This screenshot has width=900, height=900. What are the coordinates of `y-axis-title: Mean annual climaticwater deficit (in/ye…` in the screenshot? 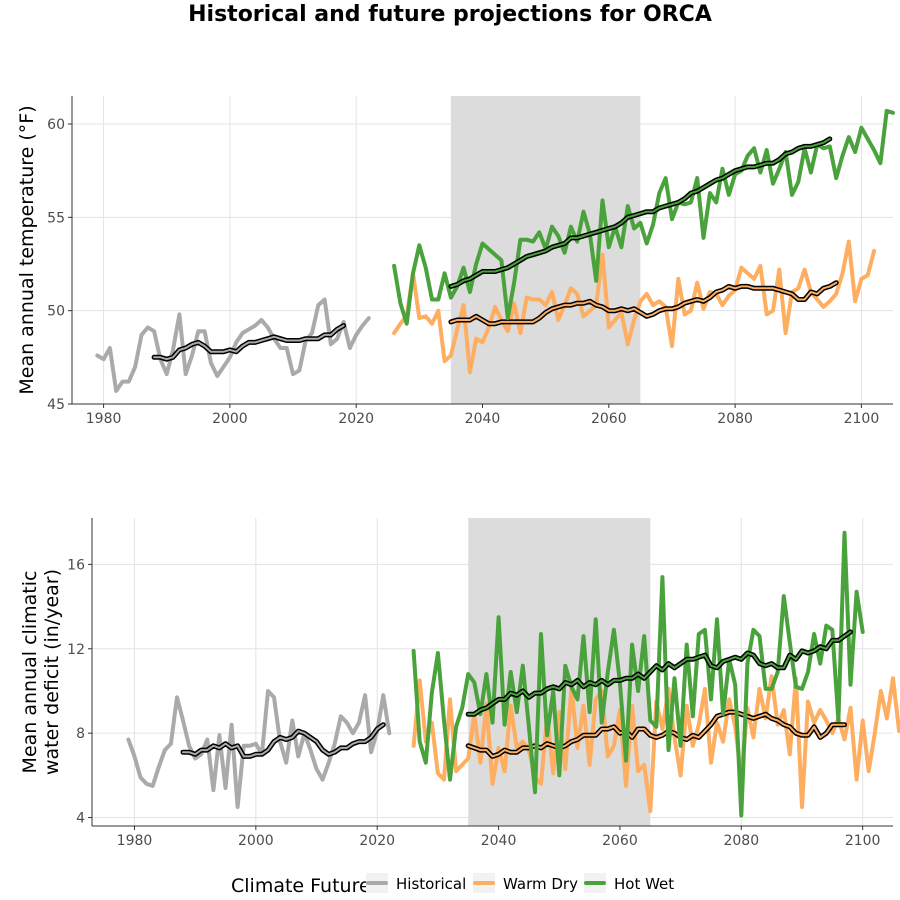 It's located at (41, 672).